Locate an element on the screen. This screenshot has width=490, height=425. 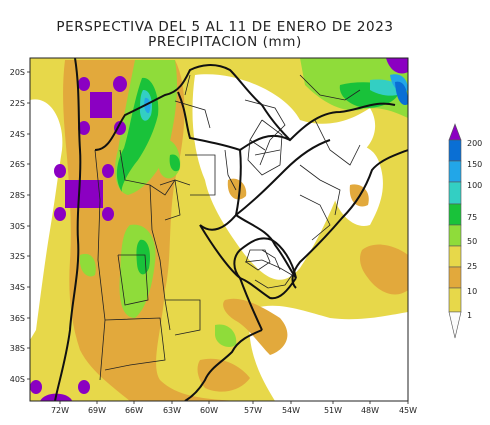
legend-swatch-1-10b is located at coordinates (455, 300).